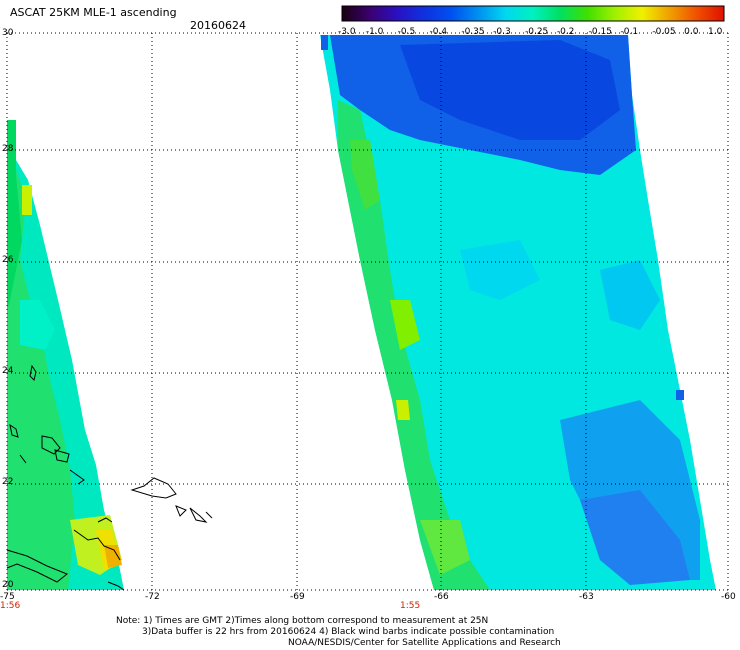 This screenshot has height=650, width=740. I want to click on colorbar-label: -0.5, so click(406, 32).